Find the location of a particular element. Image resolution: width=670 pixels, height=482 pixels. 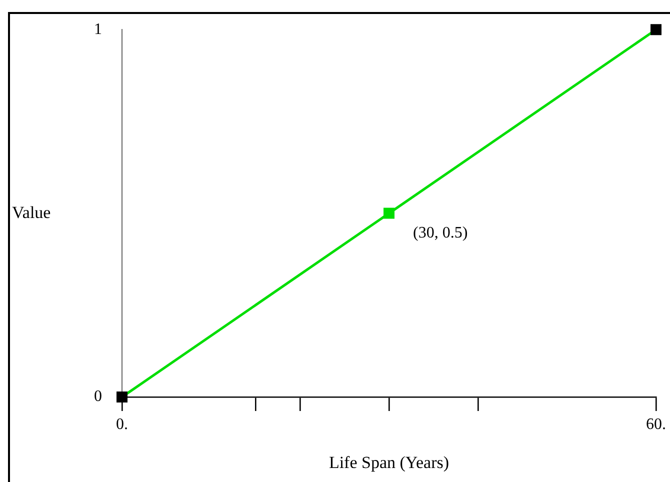

x-tick-label: 60. is located at coordinates (656, 424).